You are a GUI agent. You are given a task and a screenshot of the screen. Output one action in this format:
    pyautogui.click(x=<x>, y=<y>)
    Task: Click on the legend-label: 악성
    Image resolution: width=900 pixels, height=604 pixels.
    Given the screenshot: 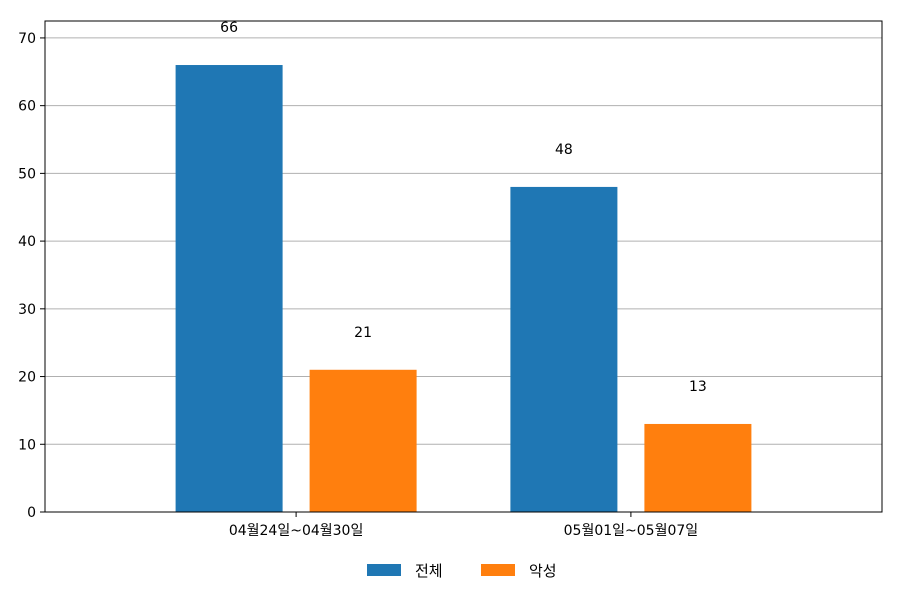 What is the action you would take?
    pyautogui.click(x=543, y=571)
    